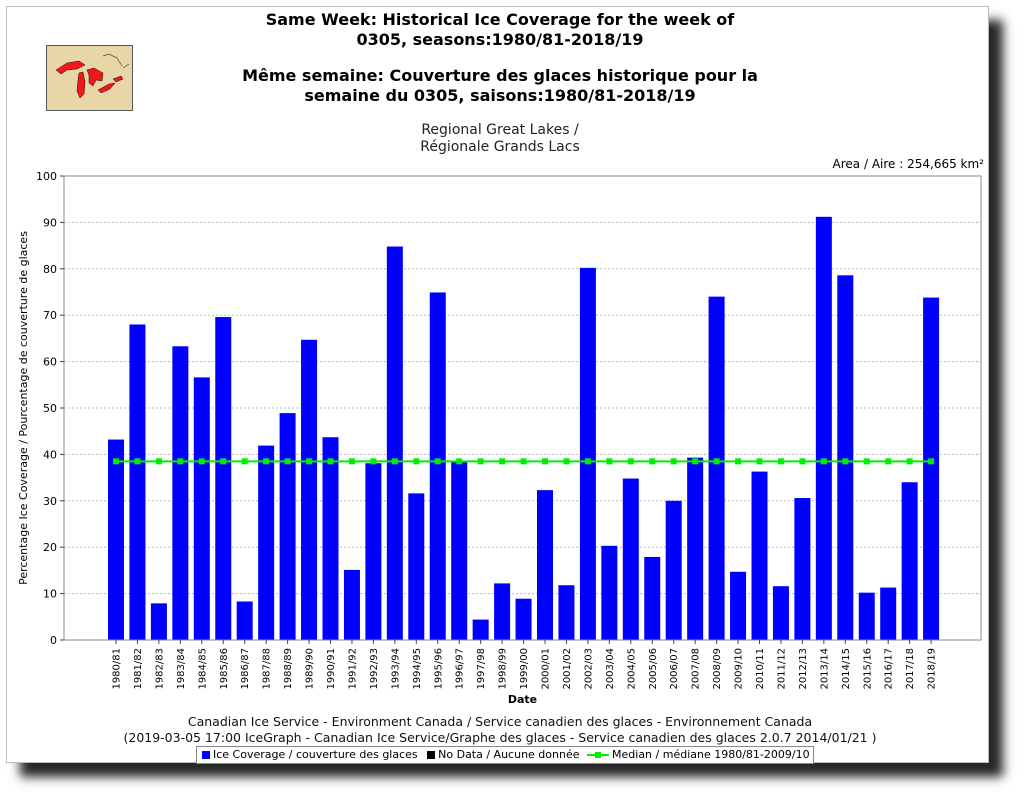 Image resolution: width=1024 pixels, height=801 pixels. Describe the element at coordinates (932, 669) in the screenshot. I see `x-tick-label: 2018/19` at that location.